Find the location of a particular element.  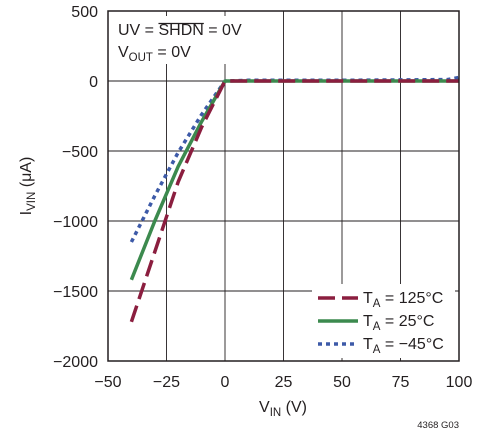

x-tick-label: −50 is located at coordinates (107, 382).